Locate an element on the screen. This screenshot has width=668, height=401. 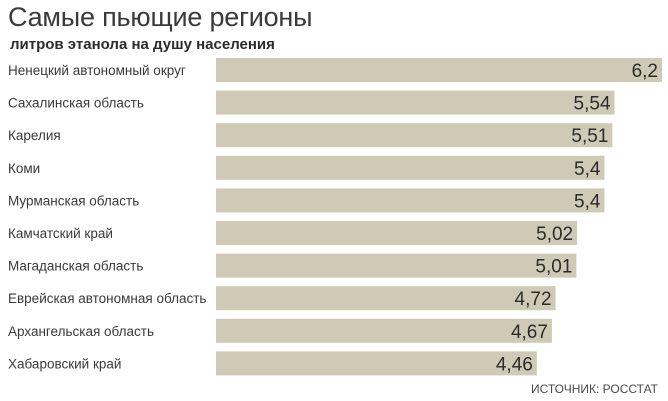
chart-subtitle: литров этанола на душу населения is located at coordinates (142, 44).